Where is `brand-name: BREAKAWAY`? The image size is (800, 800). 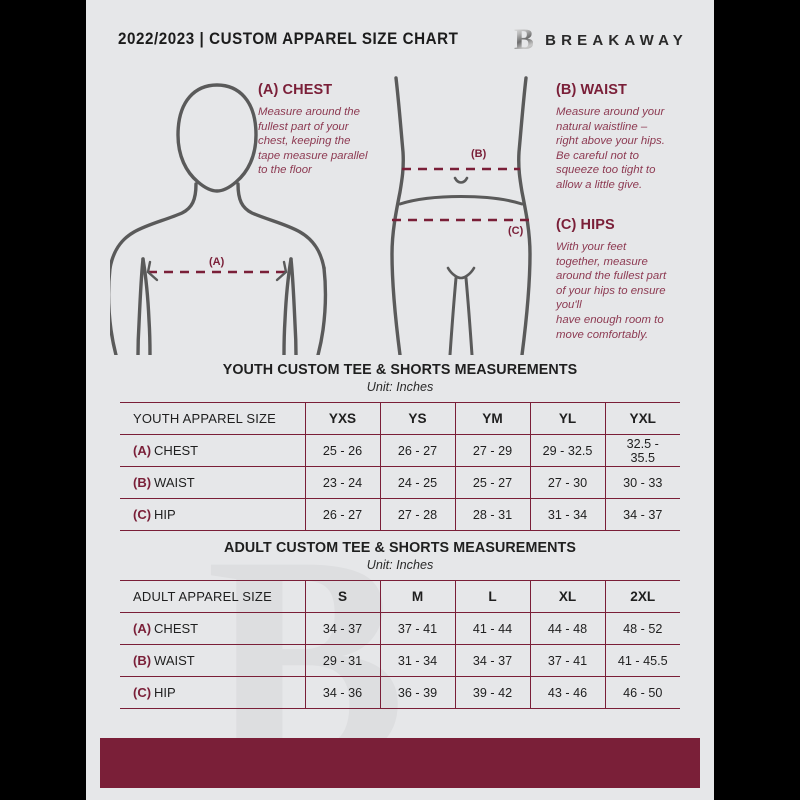 brand-name: BREAKAWAY is located at coordinates (616, 40).